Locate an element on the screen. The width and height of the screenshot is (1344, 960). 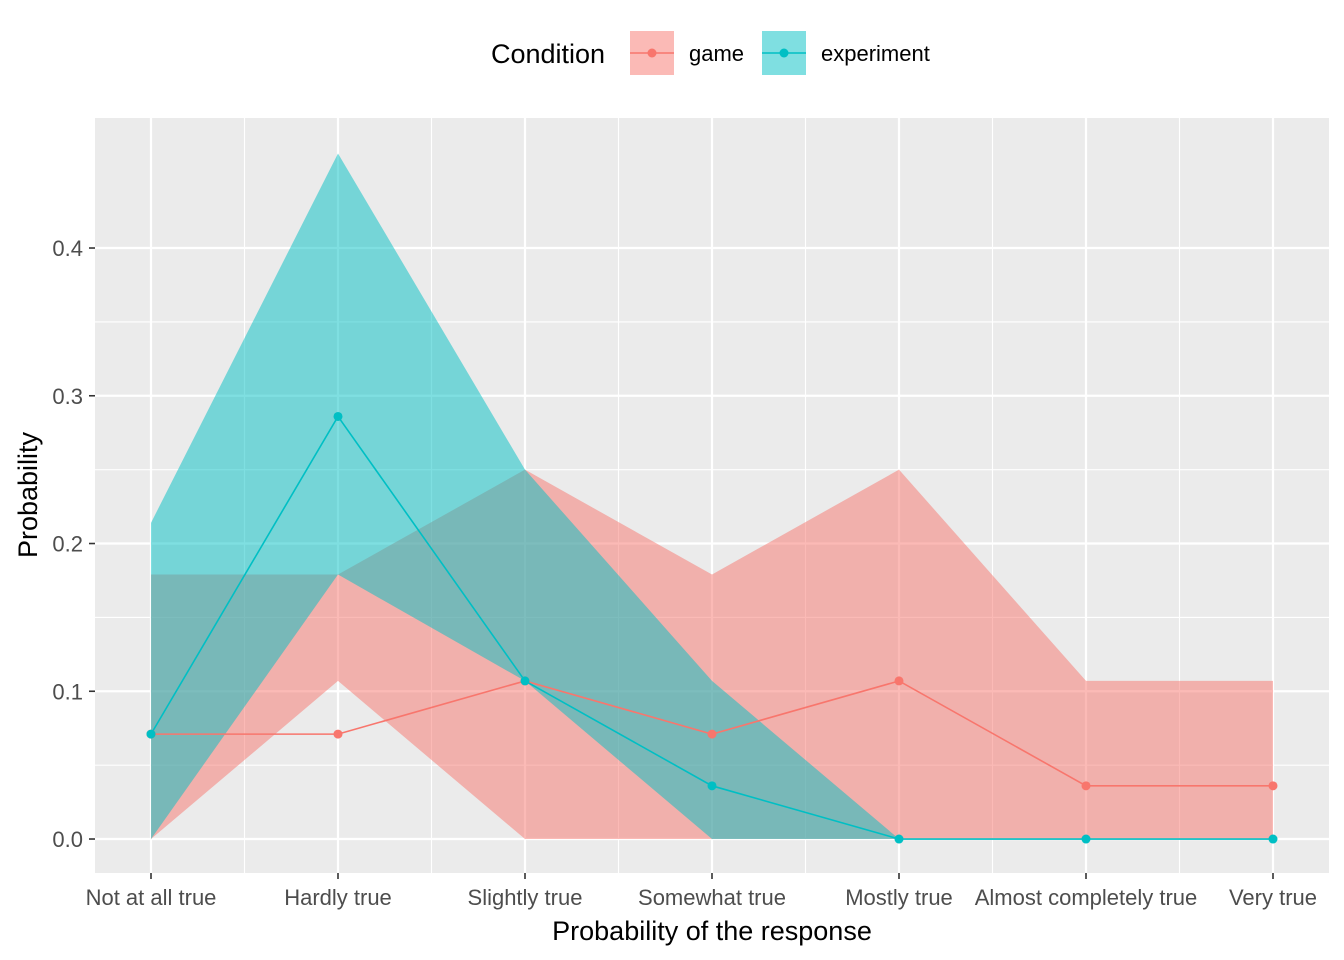
x-axis-title: Probability of the response is located at coordinates (712, 931).